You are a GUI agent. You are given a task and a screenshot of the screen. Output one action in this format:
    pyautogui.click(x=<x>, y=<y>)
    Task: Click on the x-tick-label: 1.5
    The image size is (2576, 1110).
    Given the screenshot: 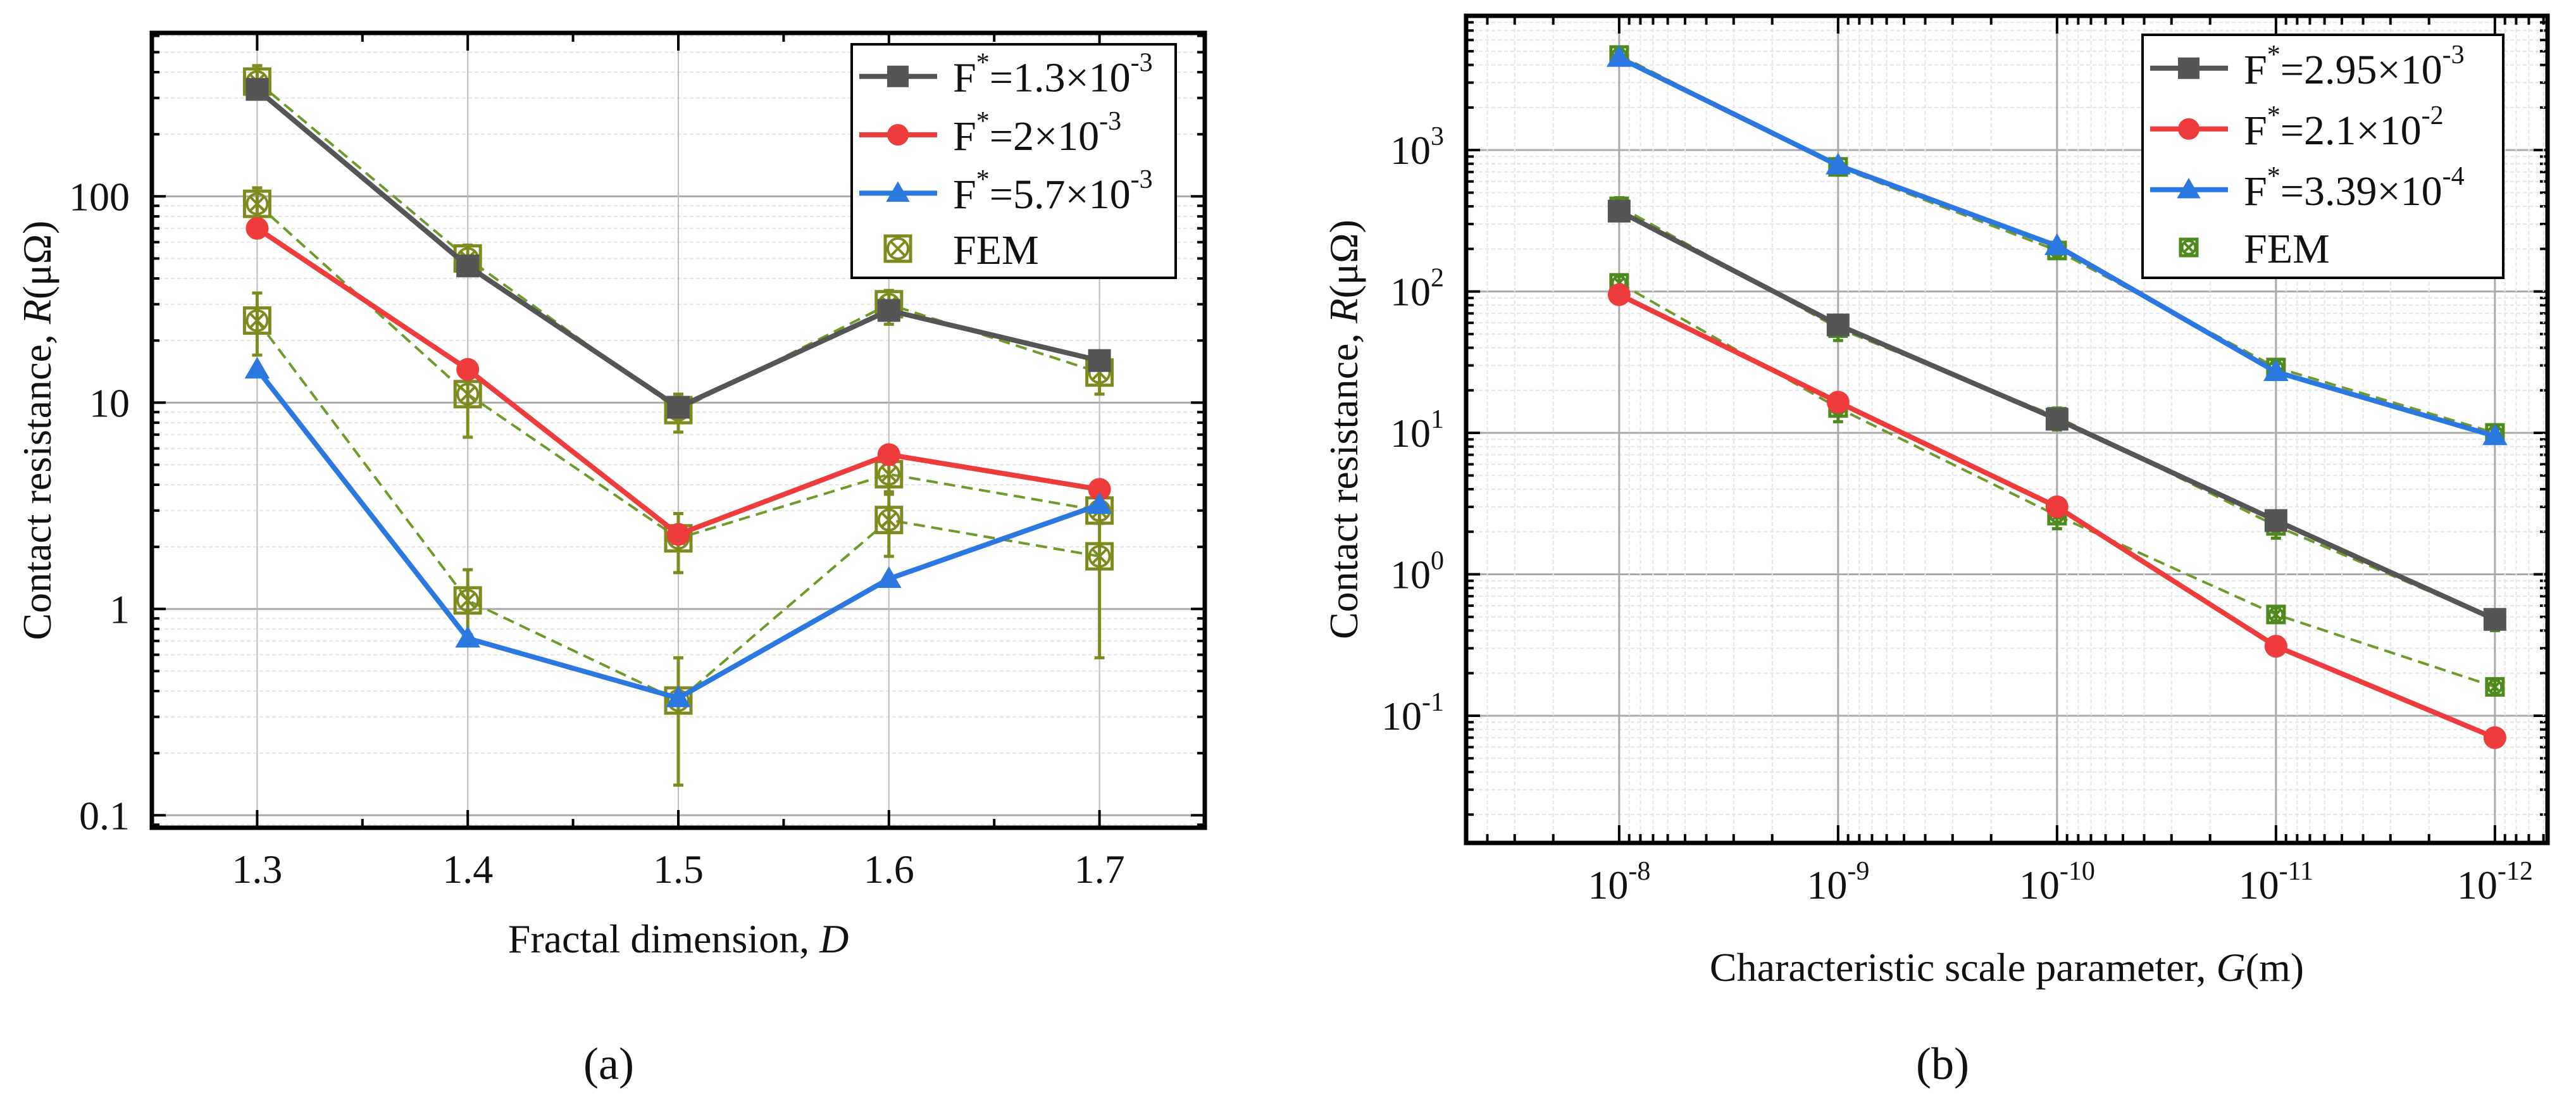 What is the action you would take?
    pyautogui.click(x=678, y=869)
    